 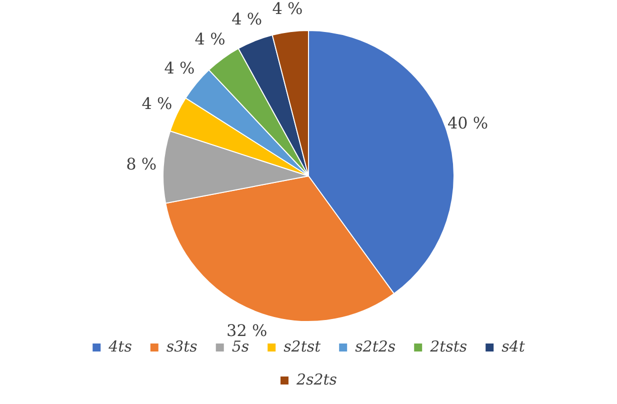 What do you see at coordinates (375, 346) in the screenshot?
I see `legend-label: s2t2s` at bounding box center [375, 346].